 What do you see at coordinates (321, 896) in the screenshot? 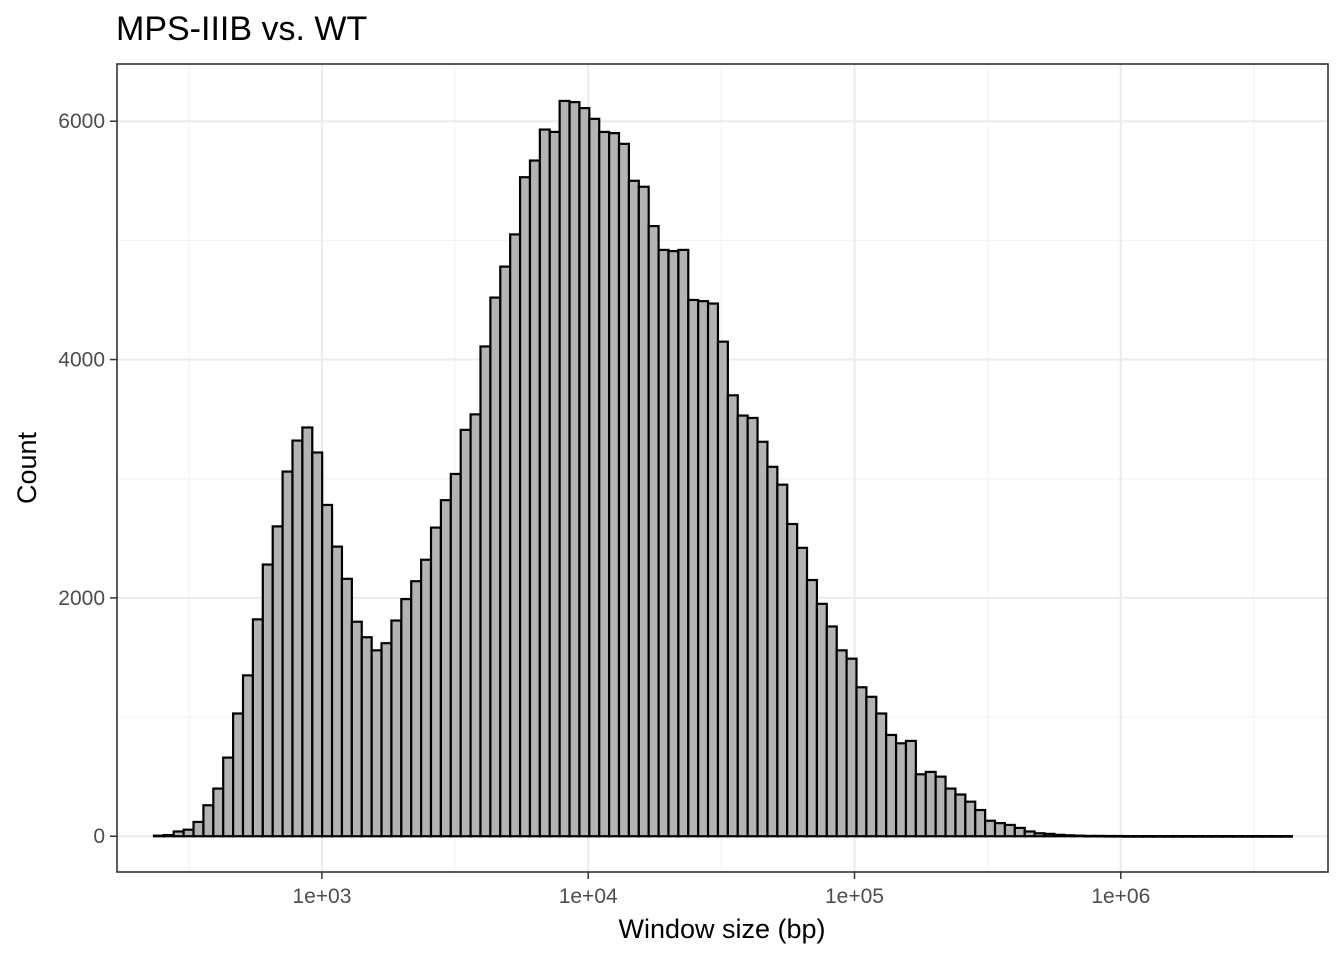
I see `x-tick-label: 1e+03` at bounding box center [321, 896].